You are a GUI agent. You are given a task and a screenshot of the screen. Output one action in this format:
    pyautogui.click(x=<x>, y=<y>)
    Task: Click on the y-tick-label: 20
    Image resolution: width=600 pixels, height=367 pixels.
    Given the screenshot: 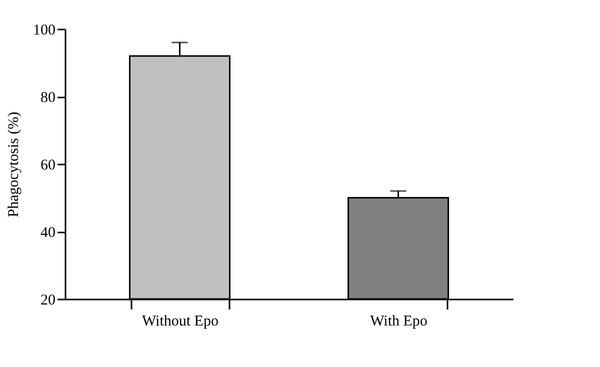 What is the action you would take?
    pyautogui.click(x=48, y=300)
    